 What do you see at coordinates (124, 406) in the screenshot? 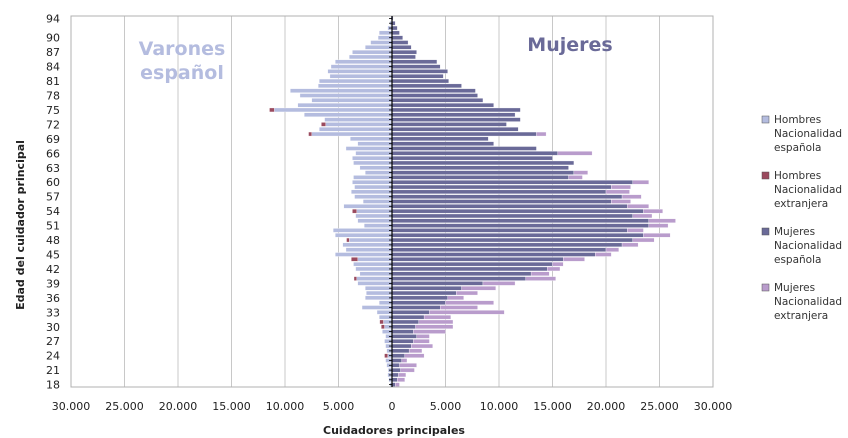
I see `x-tick-label: 25.000` at bounding box center [124, 406].